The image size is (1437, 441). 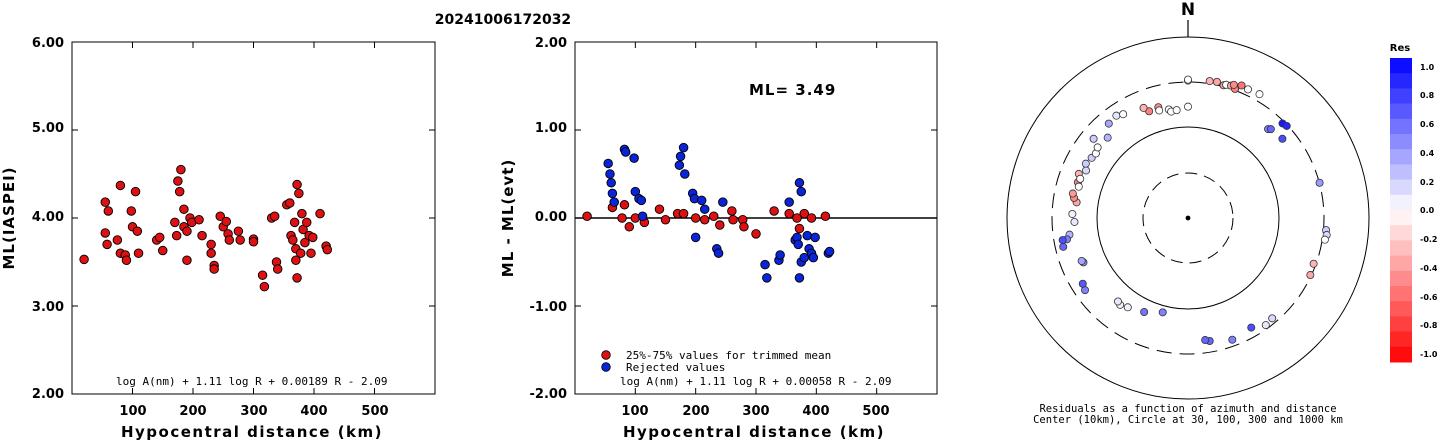 I want to click on left-points, so click(x=206, y=228).